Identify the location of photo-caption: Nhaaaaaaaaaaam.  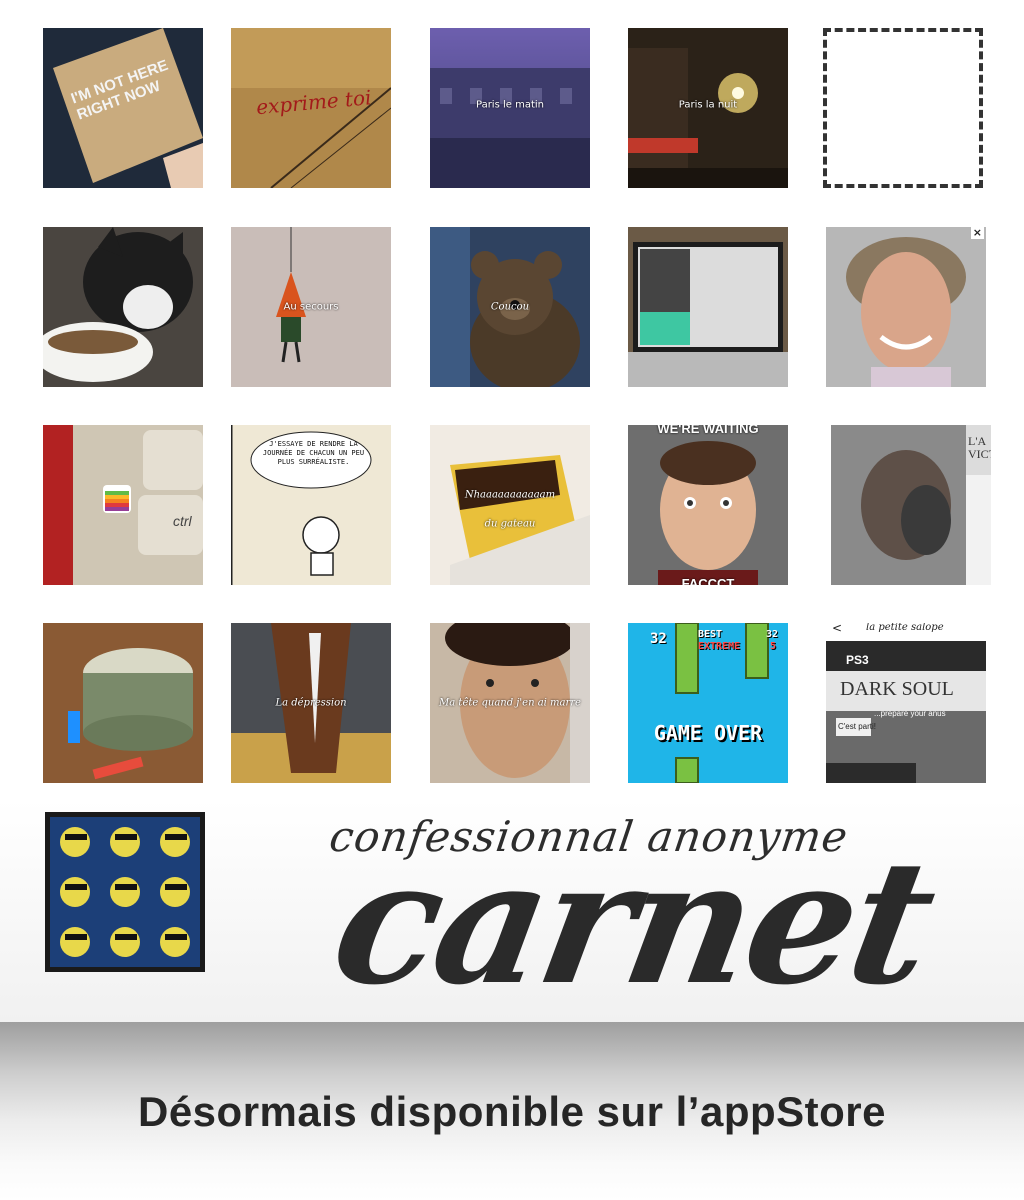
(510, 495).